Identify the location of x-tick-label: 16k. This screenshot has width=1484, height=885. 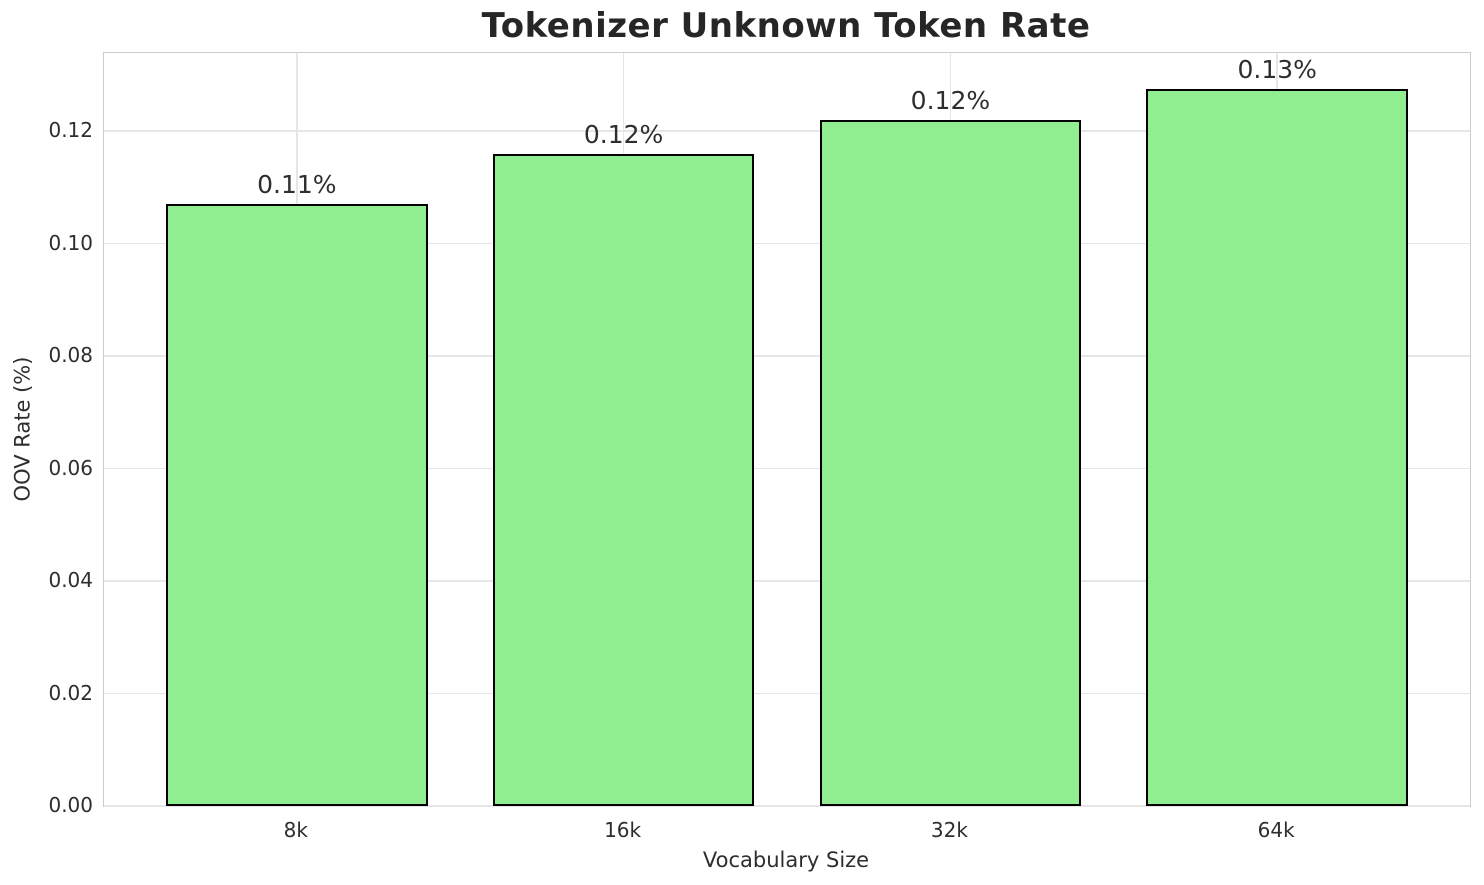
(623, 830).